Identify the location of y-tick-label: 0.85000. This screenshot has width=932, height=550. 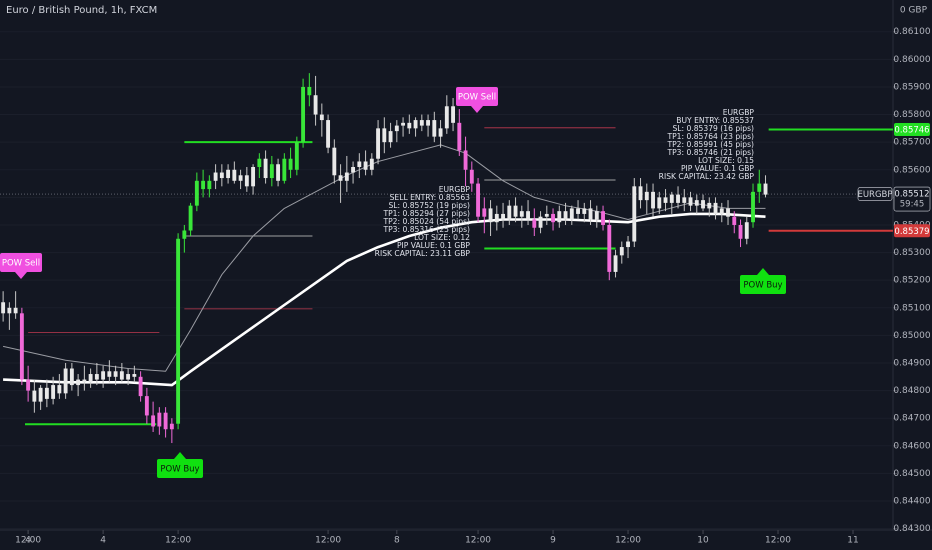
(911, 336).